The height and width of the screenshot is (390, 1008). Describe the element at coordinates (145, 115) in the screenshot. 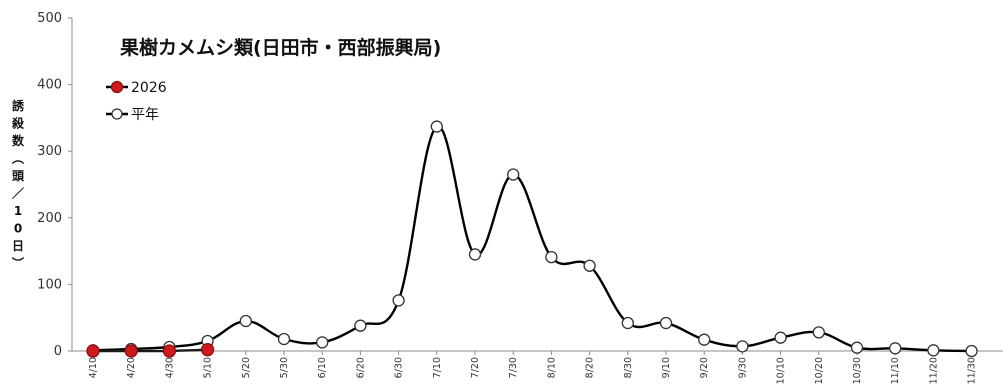

I see `legend-label: 平年` at that location.